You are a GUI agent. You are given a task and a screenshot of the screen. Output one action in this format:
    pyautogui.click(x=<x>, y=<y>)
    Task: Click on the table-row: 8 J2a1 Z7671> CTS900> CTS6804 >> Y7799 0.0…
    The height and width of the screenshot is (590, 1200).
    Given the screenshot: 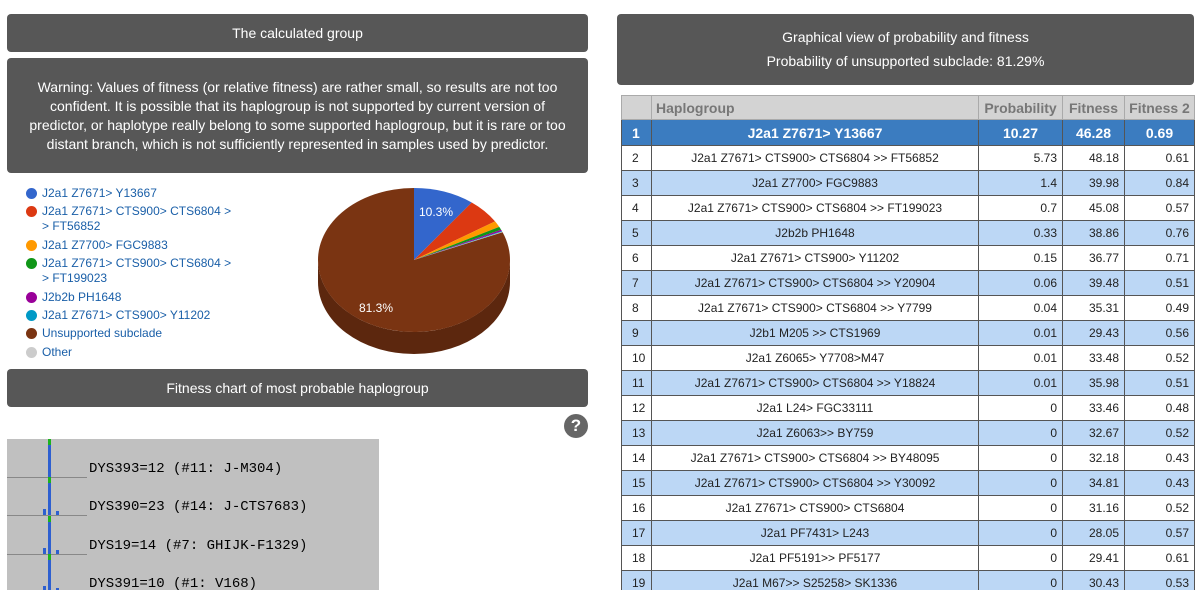 What is the action you would take?
    pyautogui.click(x=908, y=308)
    